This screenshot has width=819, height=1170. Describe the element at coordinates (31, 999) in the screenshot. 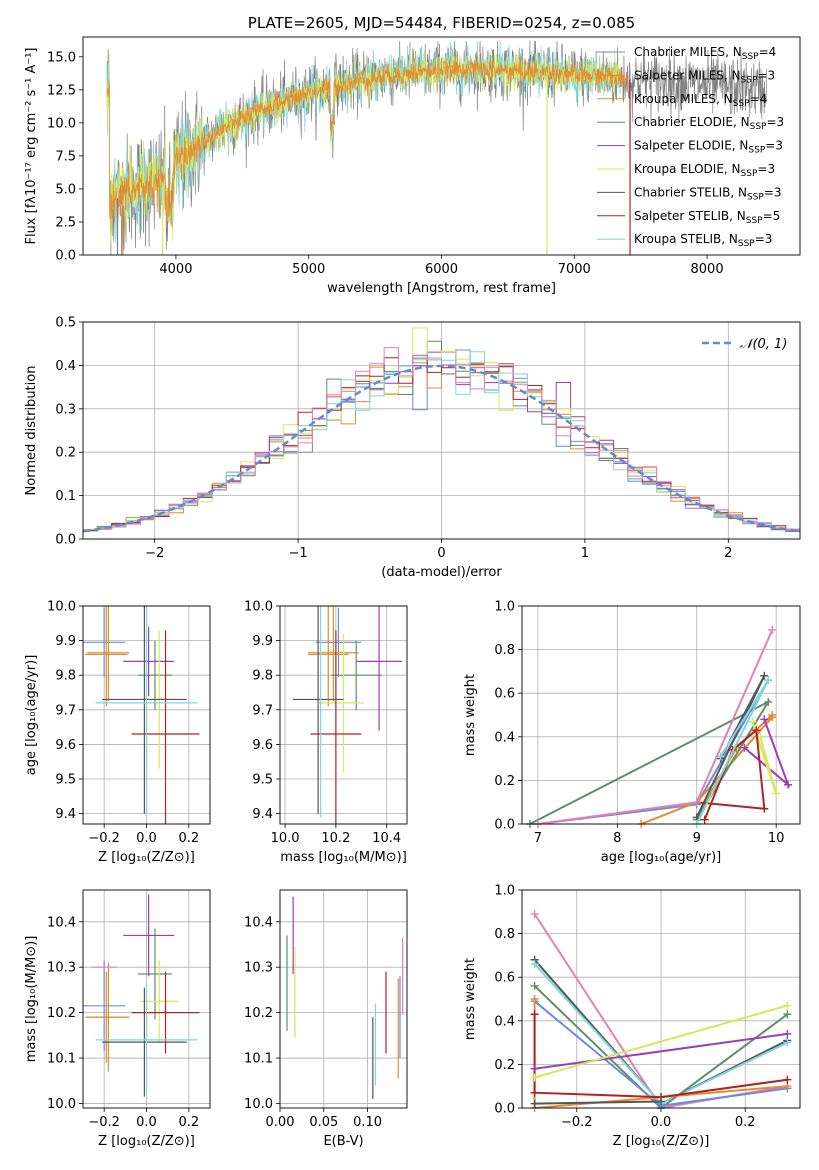

I see `y-axis-label: mass [log₁₀(M/M⊙)]` at that location.